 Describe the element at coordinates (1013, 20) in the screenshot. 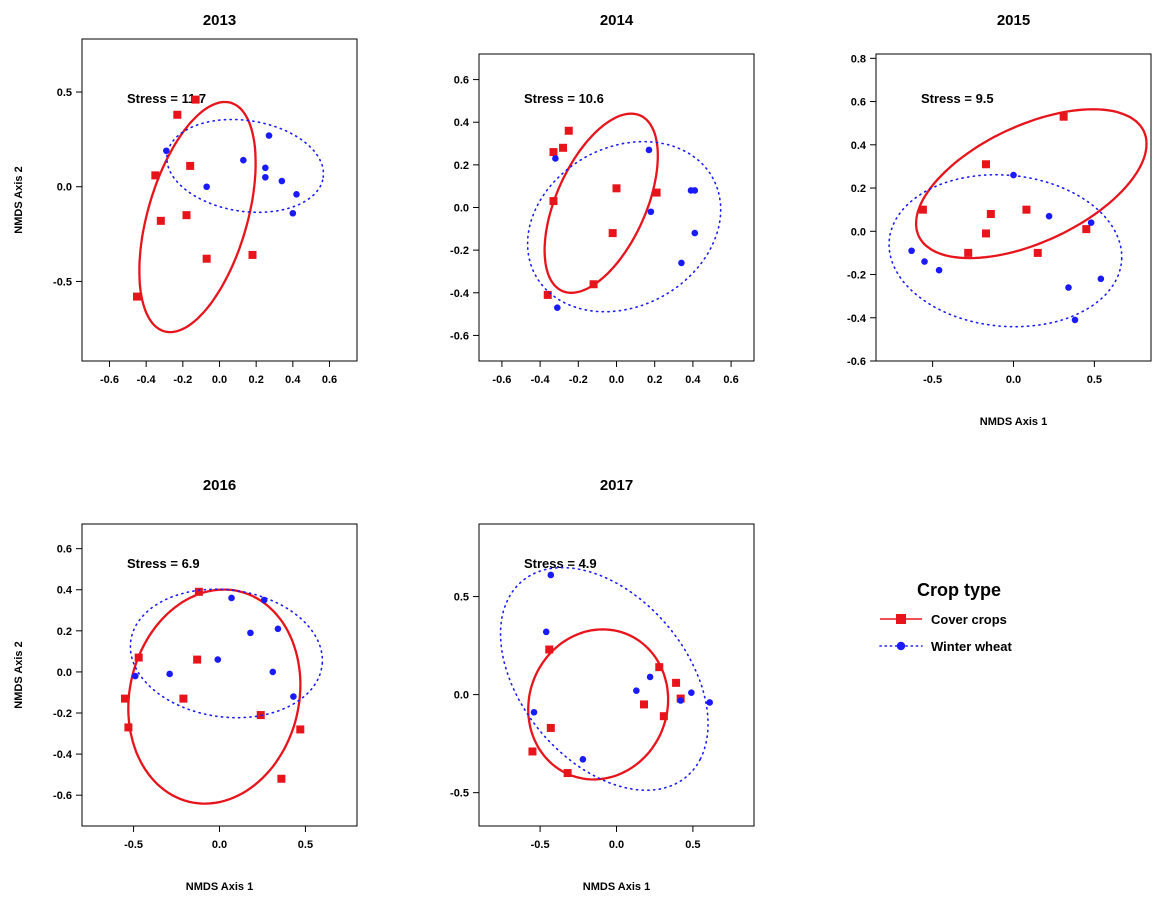

I see `panel-title: 2015` at that location.